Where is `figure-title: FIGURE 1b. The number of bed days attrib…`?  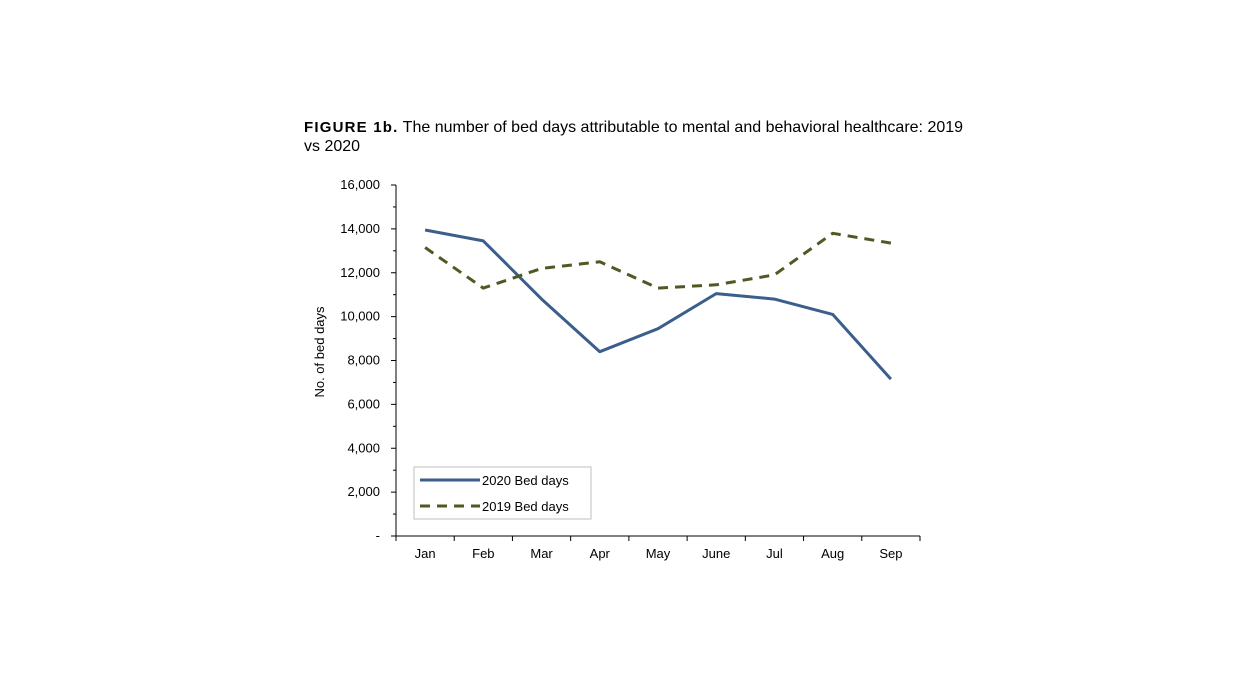
figure-title: FIGURE 1b. The number of bed days attrib… is located at coordinates (634, 137).